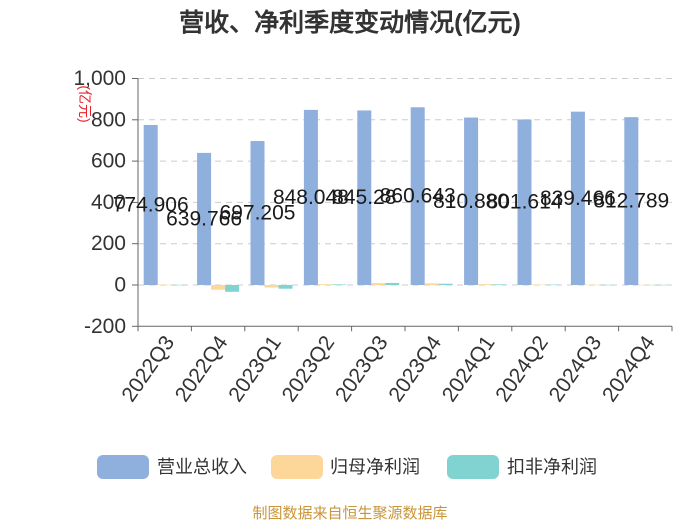 The image size is (700, 525). Describe the element at coordinates (349, 513) in the screenshot. I see `source-note: 制图数据来自恒生聚源数据库` at that location.